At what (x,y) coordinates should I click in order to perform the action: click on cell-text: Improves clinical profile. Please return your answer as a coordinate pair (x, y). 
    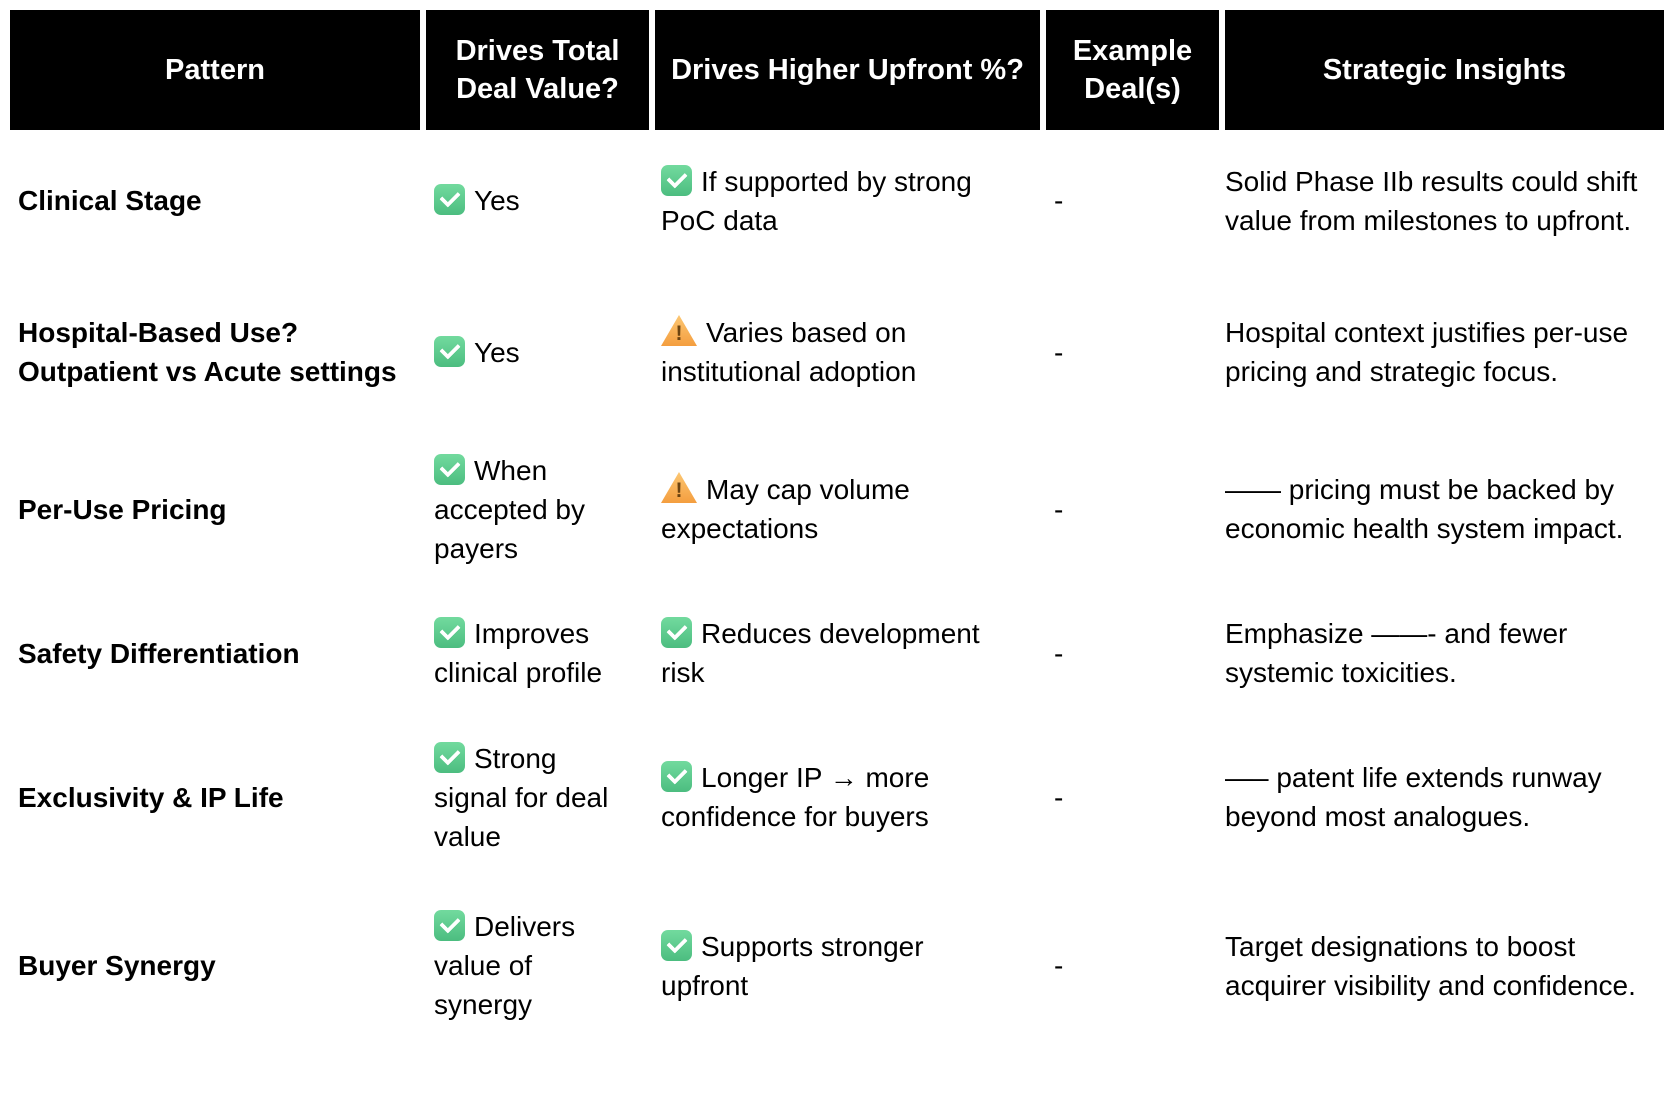
    Looking at the image, I should click on (518, 653).